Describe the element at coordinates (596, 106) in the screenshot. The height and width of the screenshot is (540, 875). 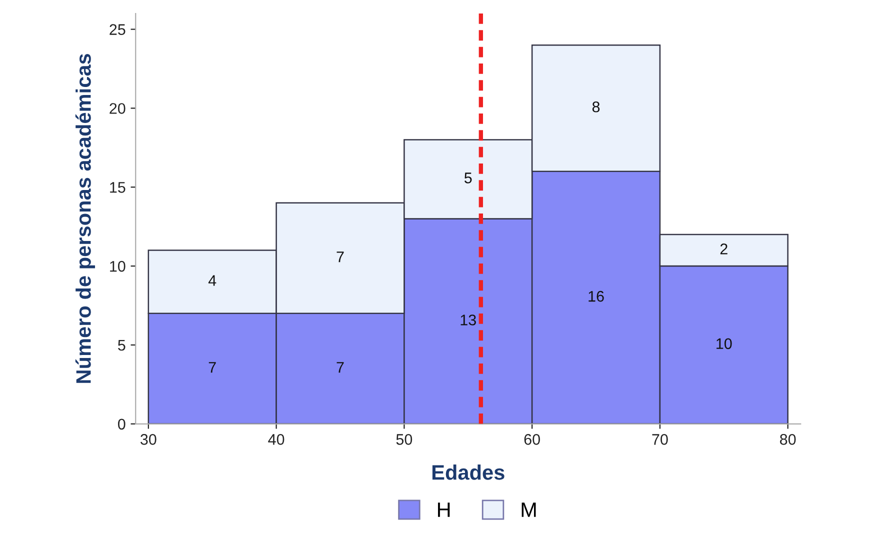
I see `data-label: 8` at that location.